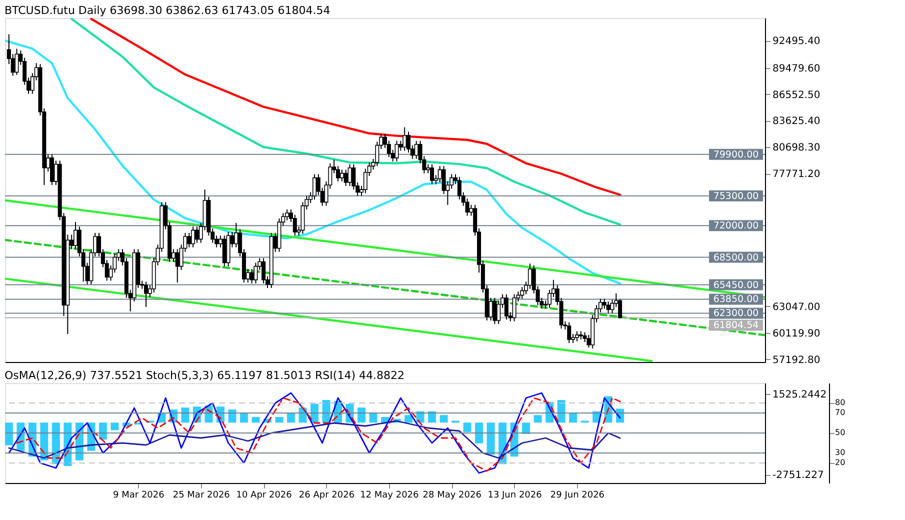 This screenshot has width=905, height=520. Describe the element at coordinates (799, 394) in the screenshot. I see `y-tick-label: 1525.2442` at that location.